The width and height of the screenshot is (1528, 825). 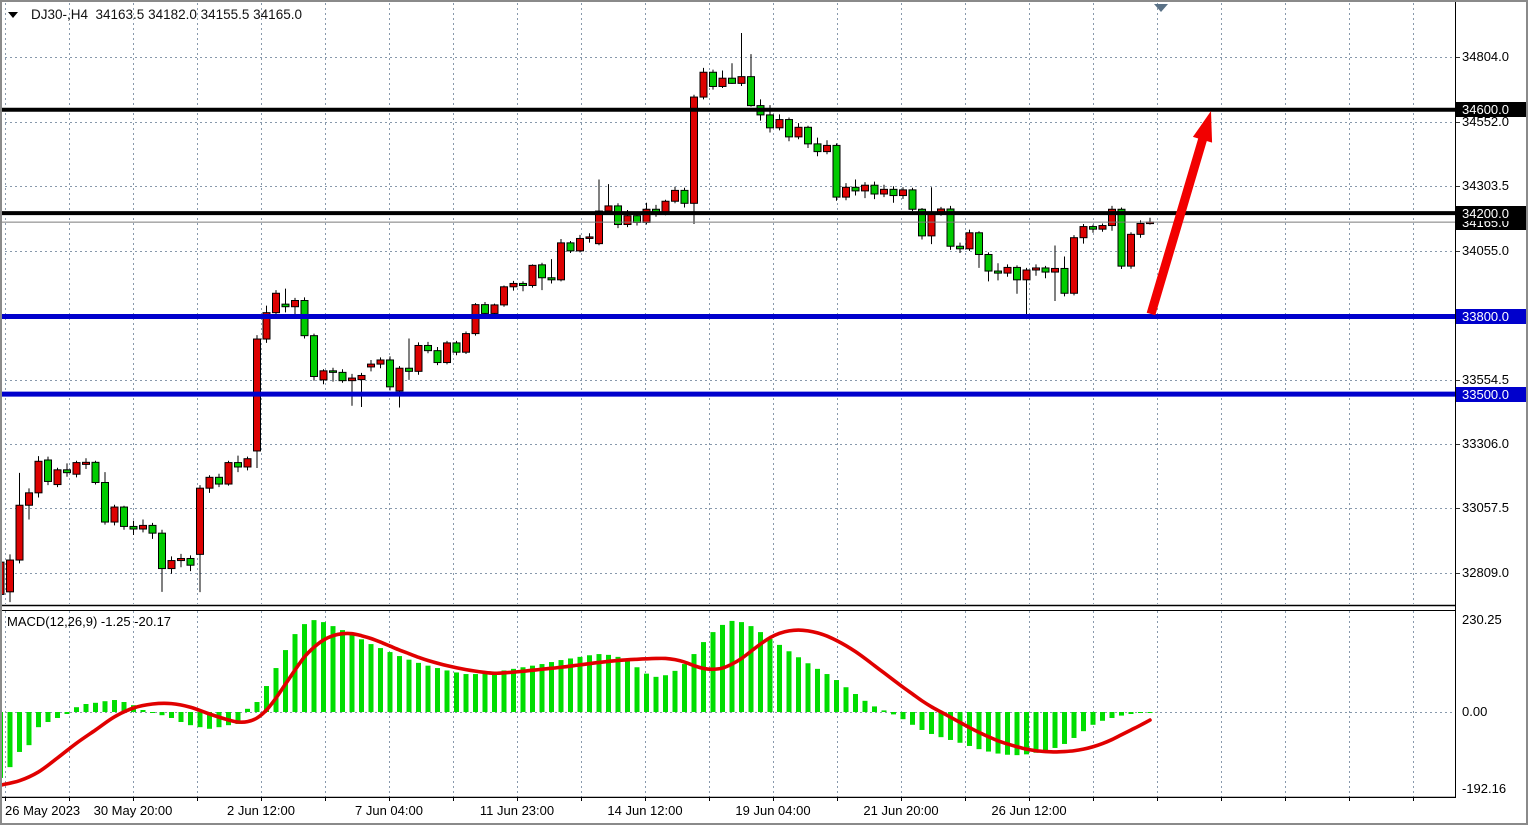 I want to click on symbol-ohlc-title: DJ30-,H4 34163.5 34182.0 34155.5 34165.0, so click(x=166, y=14).